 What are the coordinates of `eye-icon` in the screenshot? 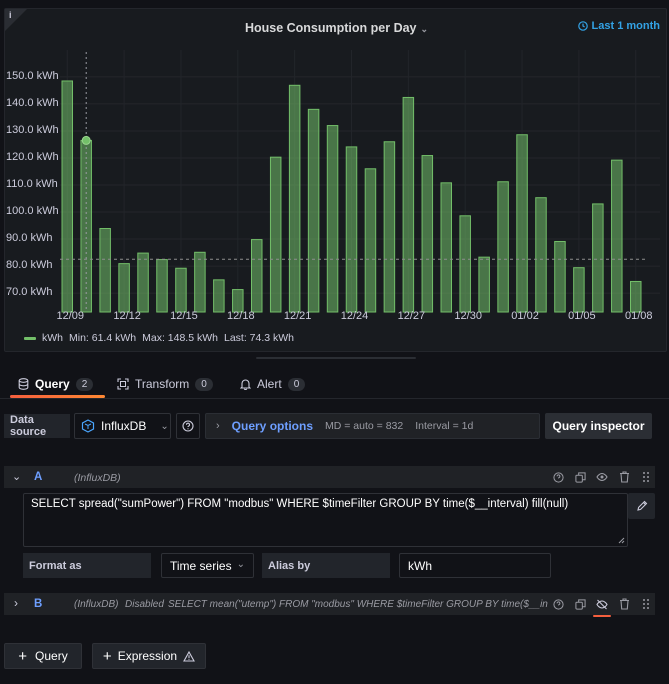 It's located at (602, 477).